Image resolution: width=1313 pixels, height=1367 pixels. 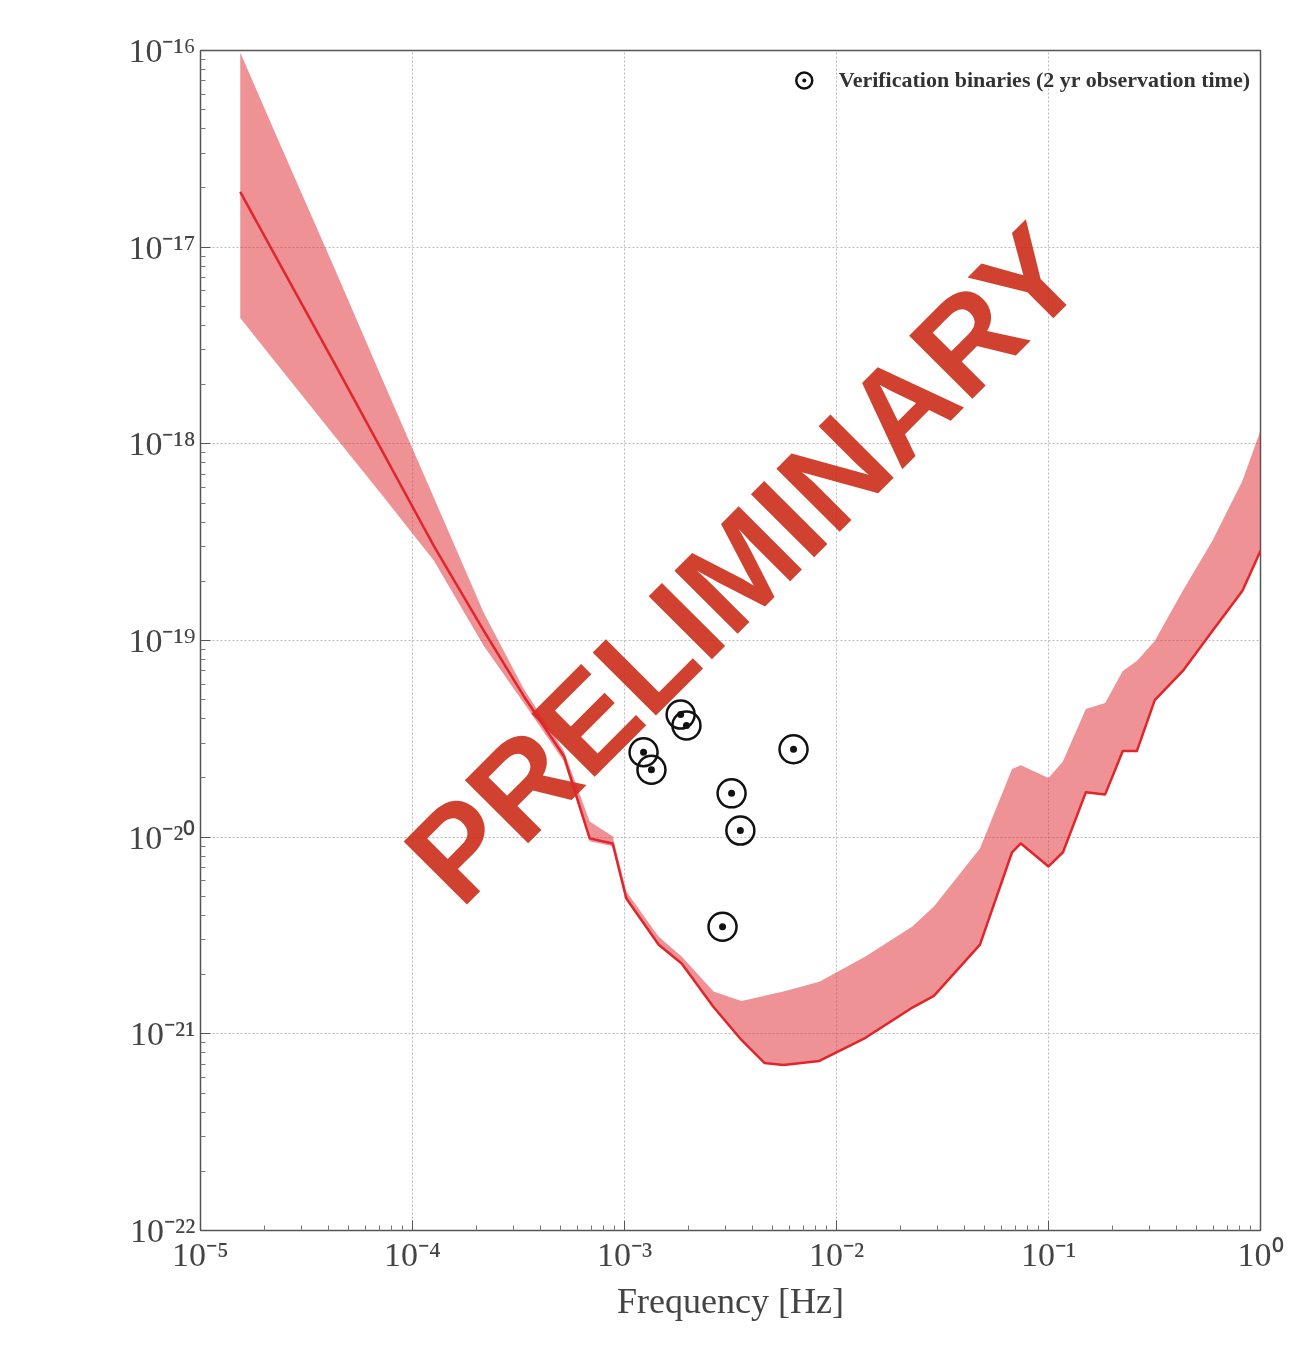 What do you see at coordinates (162, 50) in the screenshot?
I see `y-tick-label: 10⁻¹⁶` at bounding box center [162, 50].